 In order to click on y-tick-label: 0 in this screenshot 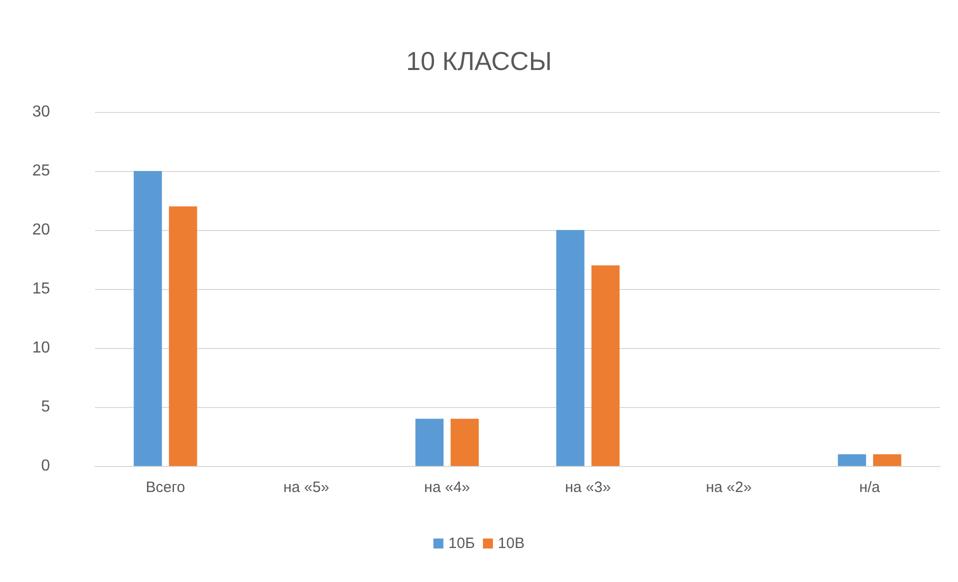, I will do `click(45, 466)`.